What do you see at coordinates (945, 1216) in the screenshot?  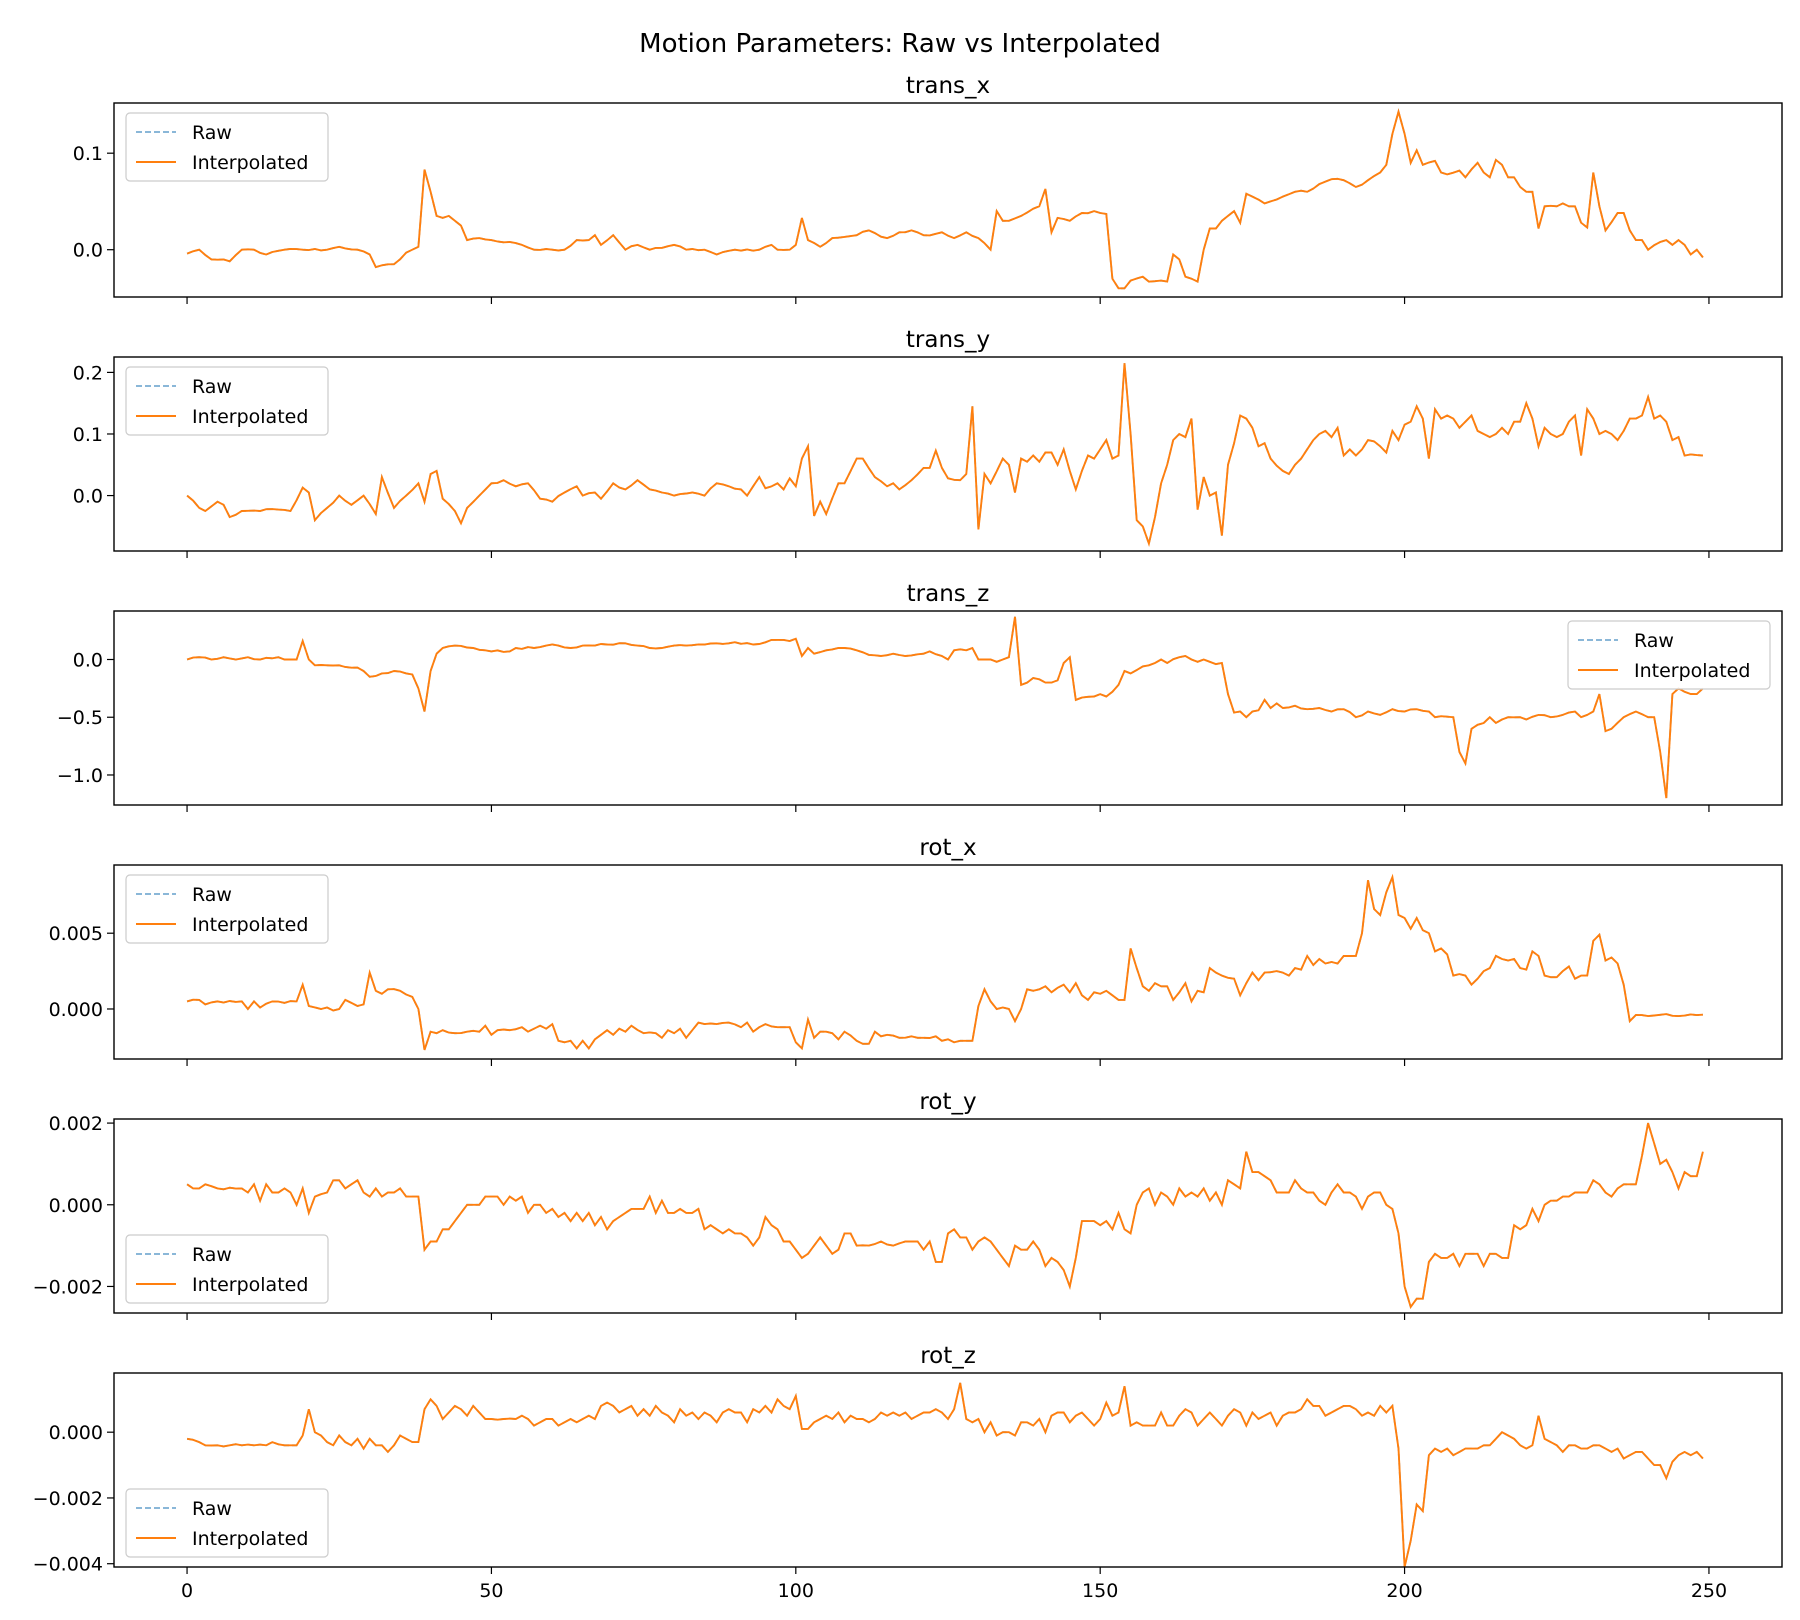 I see `interpolated-series-line-rot-y` at bounding box center [945, 1216].